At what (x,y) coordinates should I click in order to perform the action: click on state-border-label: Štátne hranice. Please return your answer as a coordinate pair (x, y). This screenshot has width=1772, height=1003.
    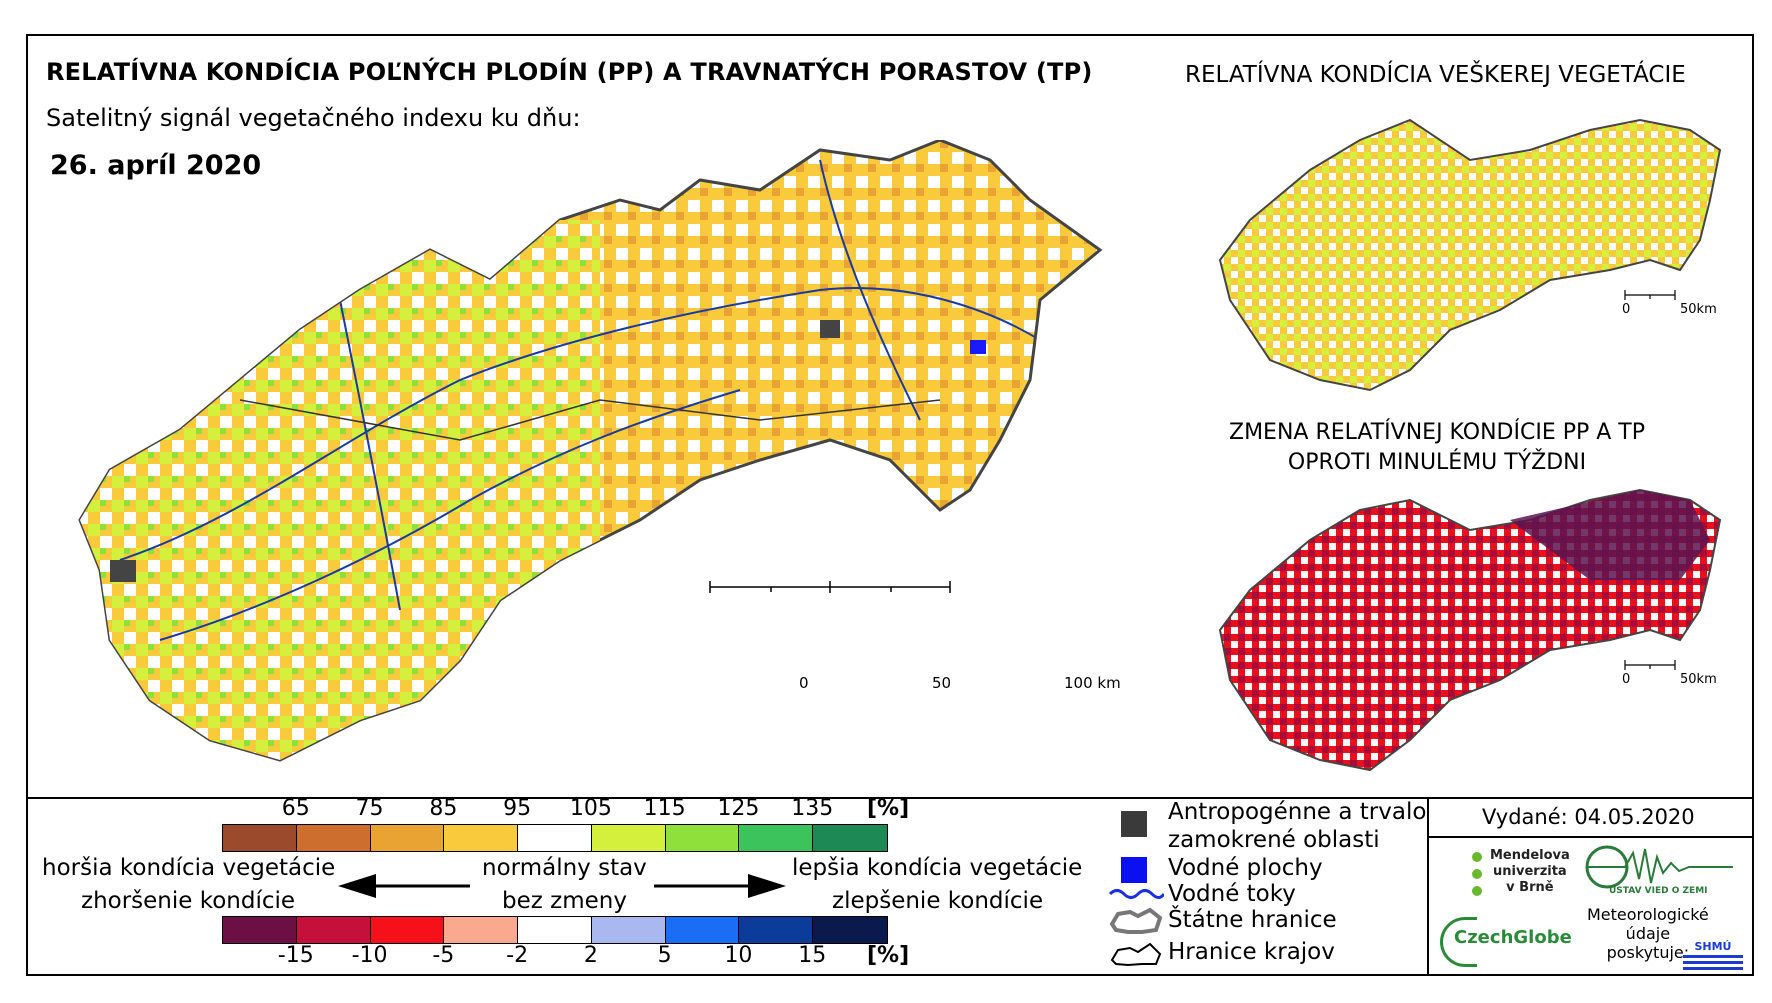
    Looking at the image, I should click on (1252, 920).